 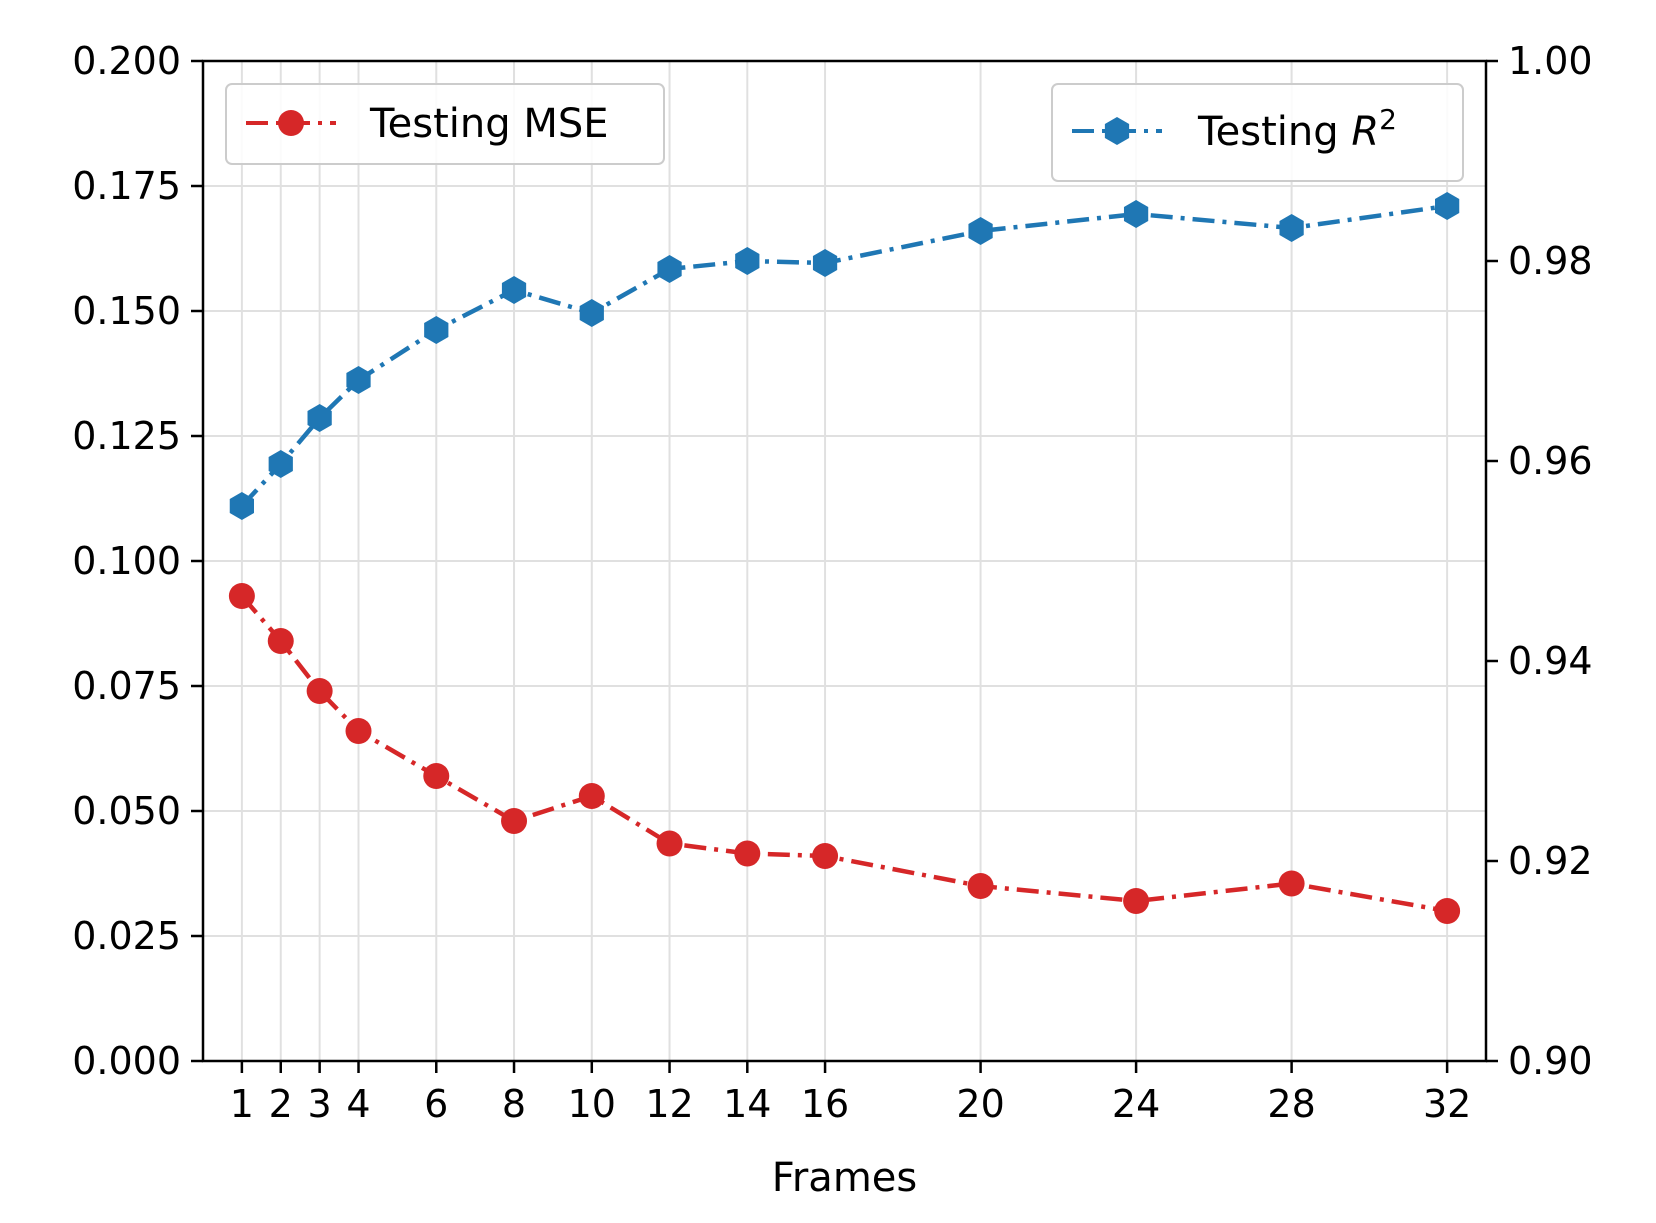 I want to click on right-y-tick-label: 0.98, so click(x=1550, y=261).